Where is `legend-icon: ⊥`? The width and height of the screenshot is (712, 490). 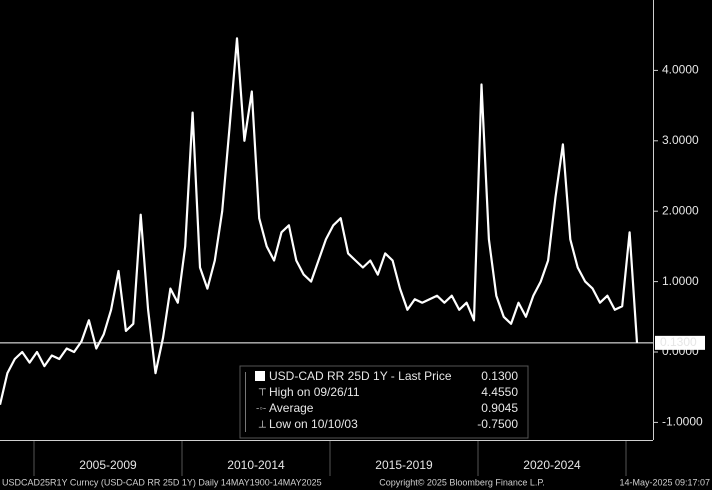 legend-icon: ⊥ is located at coordinates (262, 425).